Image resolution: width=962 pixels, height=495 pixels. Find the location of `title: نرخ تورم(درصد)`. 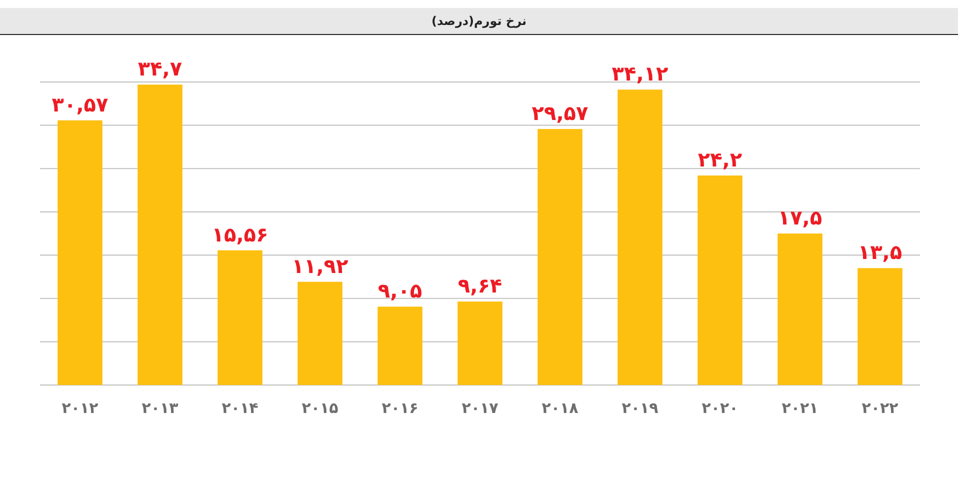

title: نرخ تورم(درصد) is located at coordinates (479, 21).